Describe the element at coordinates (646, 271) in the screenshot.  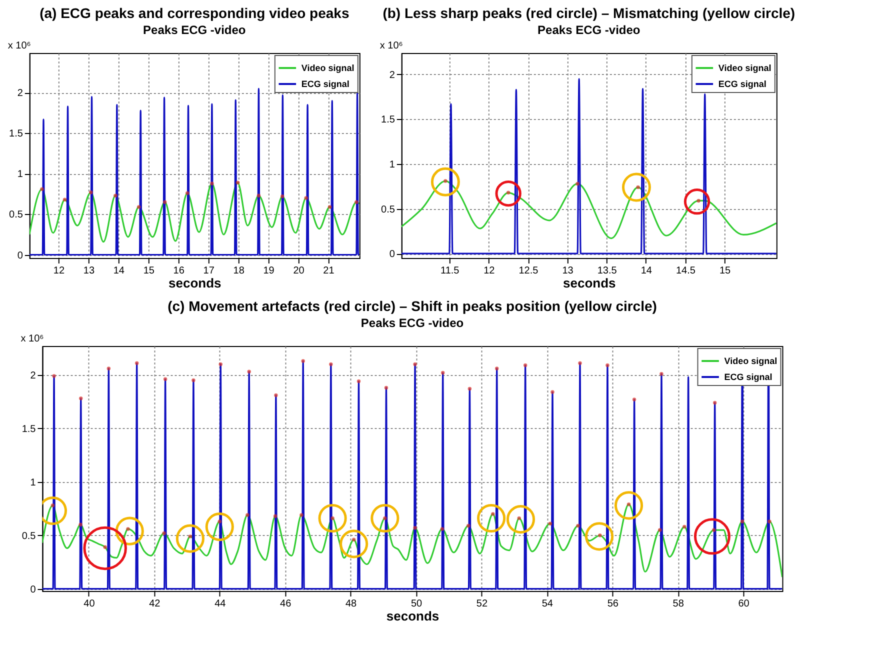
I see `x-tick-label: 14` at that location.